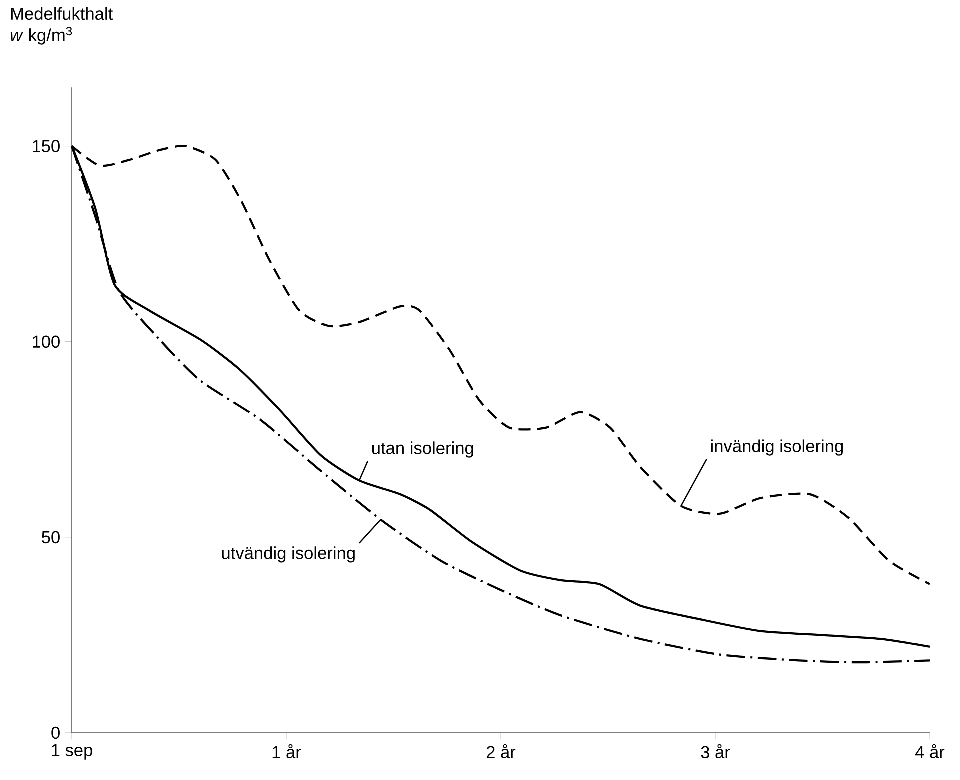  Describe the element at coordinates (62, 13) in the screenshot. I see `y-axis-title: Medelfukthalt` at that location.